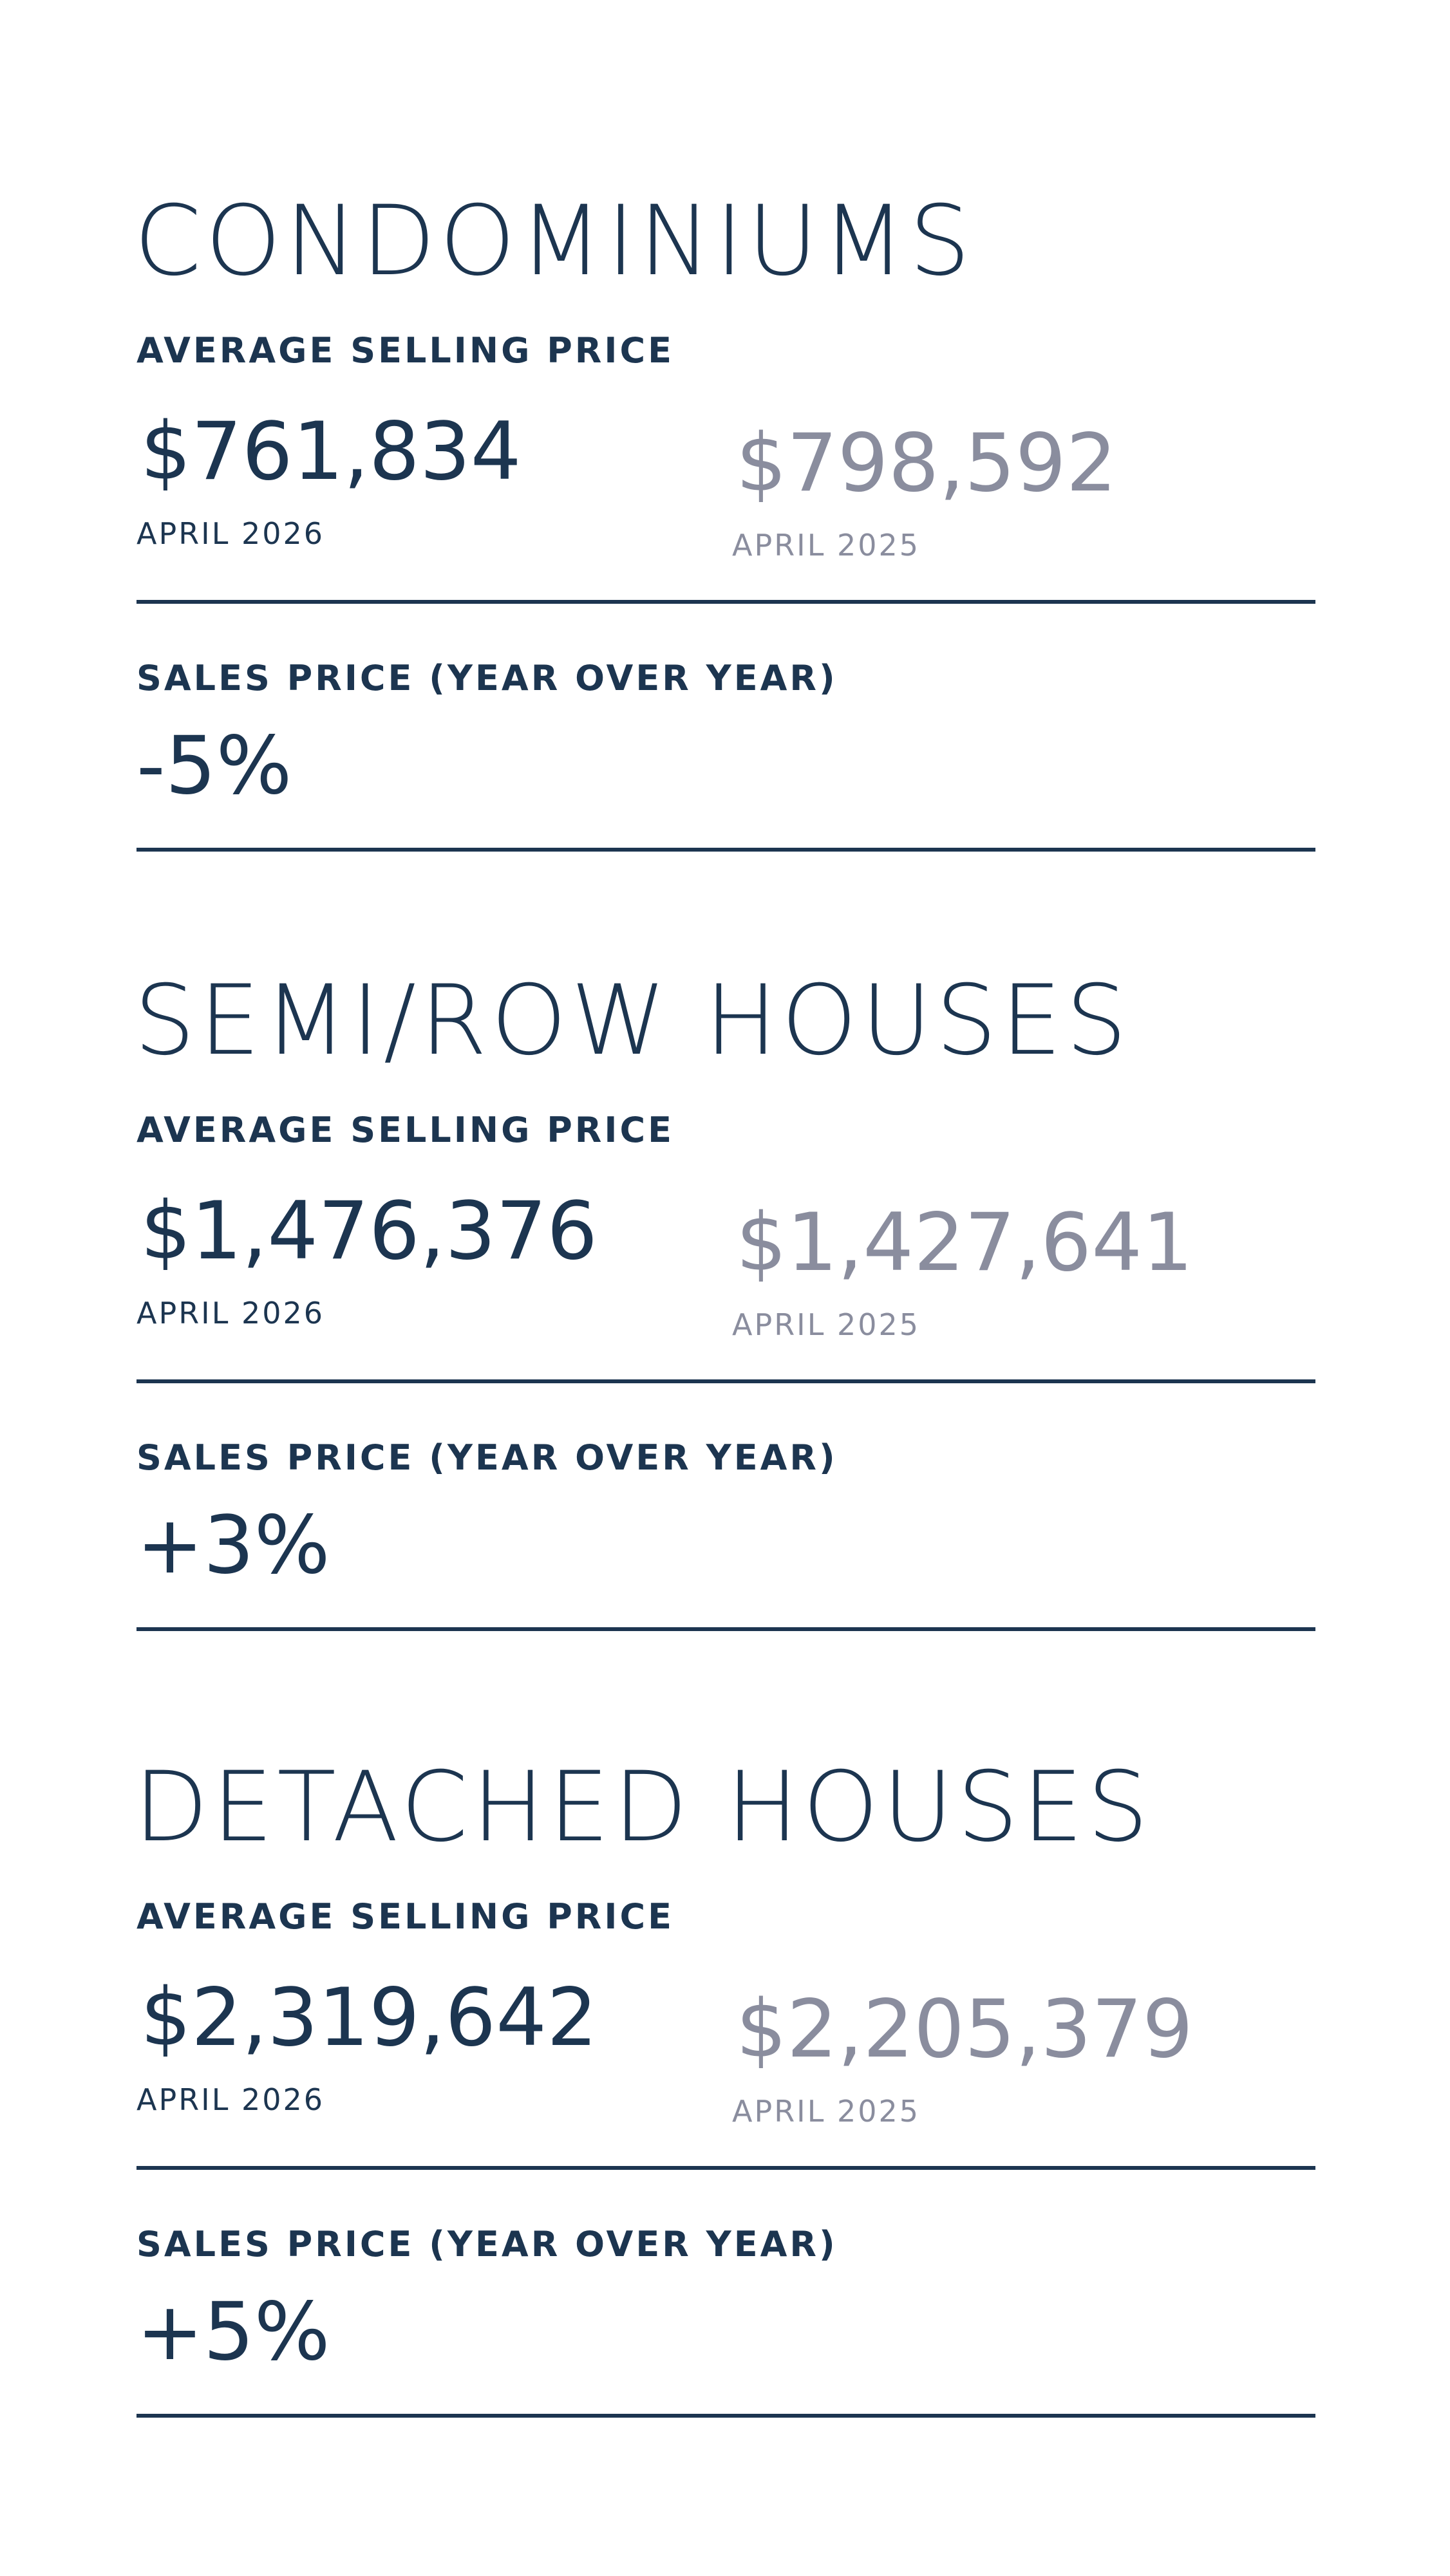 This screenshot has height=2576, width=1450. I want to click on yoy-value: -5%, so click(214, 766).